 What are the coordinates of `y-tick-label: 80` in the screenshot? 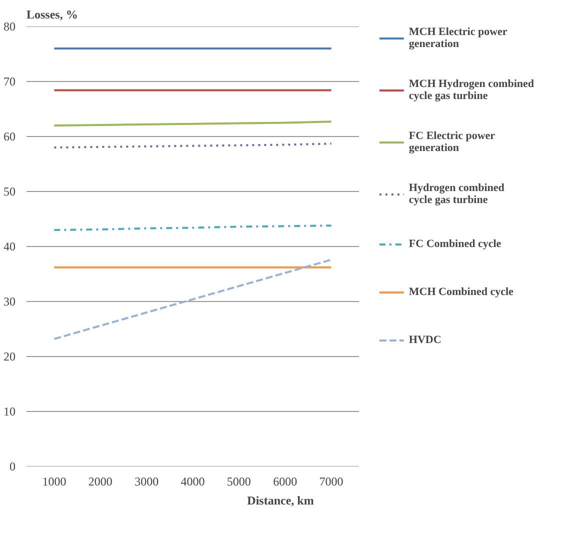 It's located at (10, 27).